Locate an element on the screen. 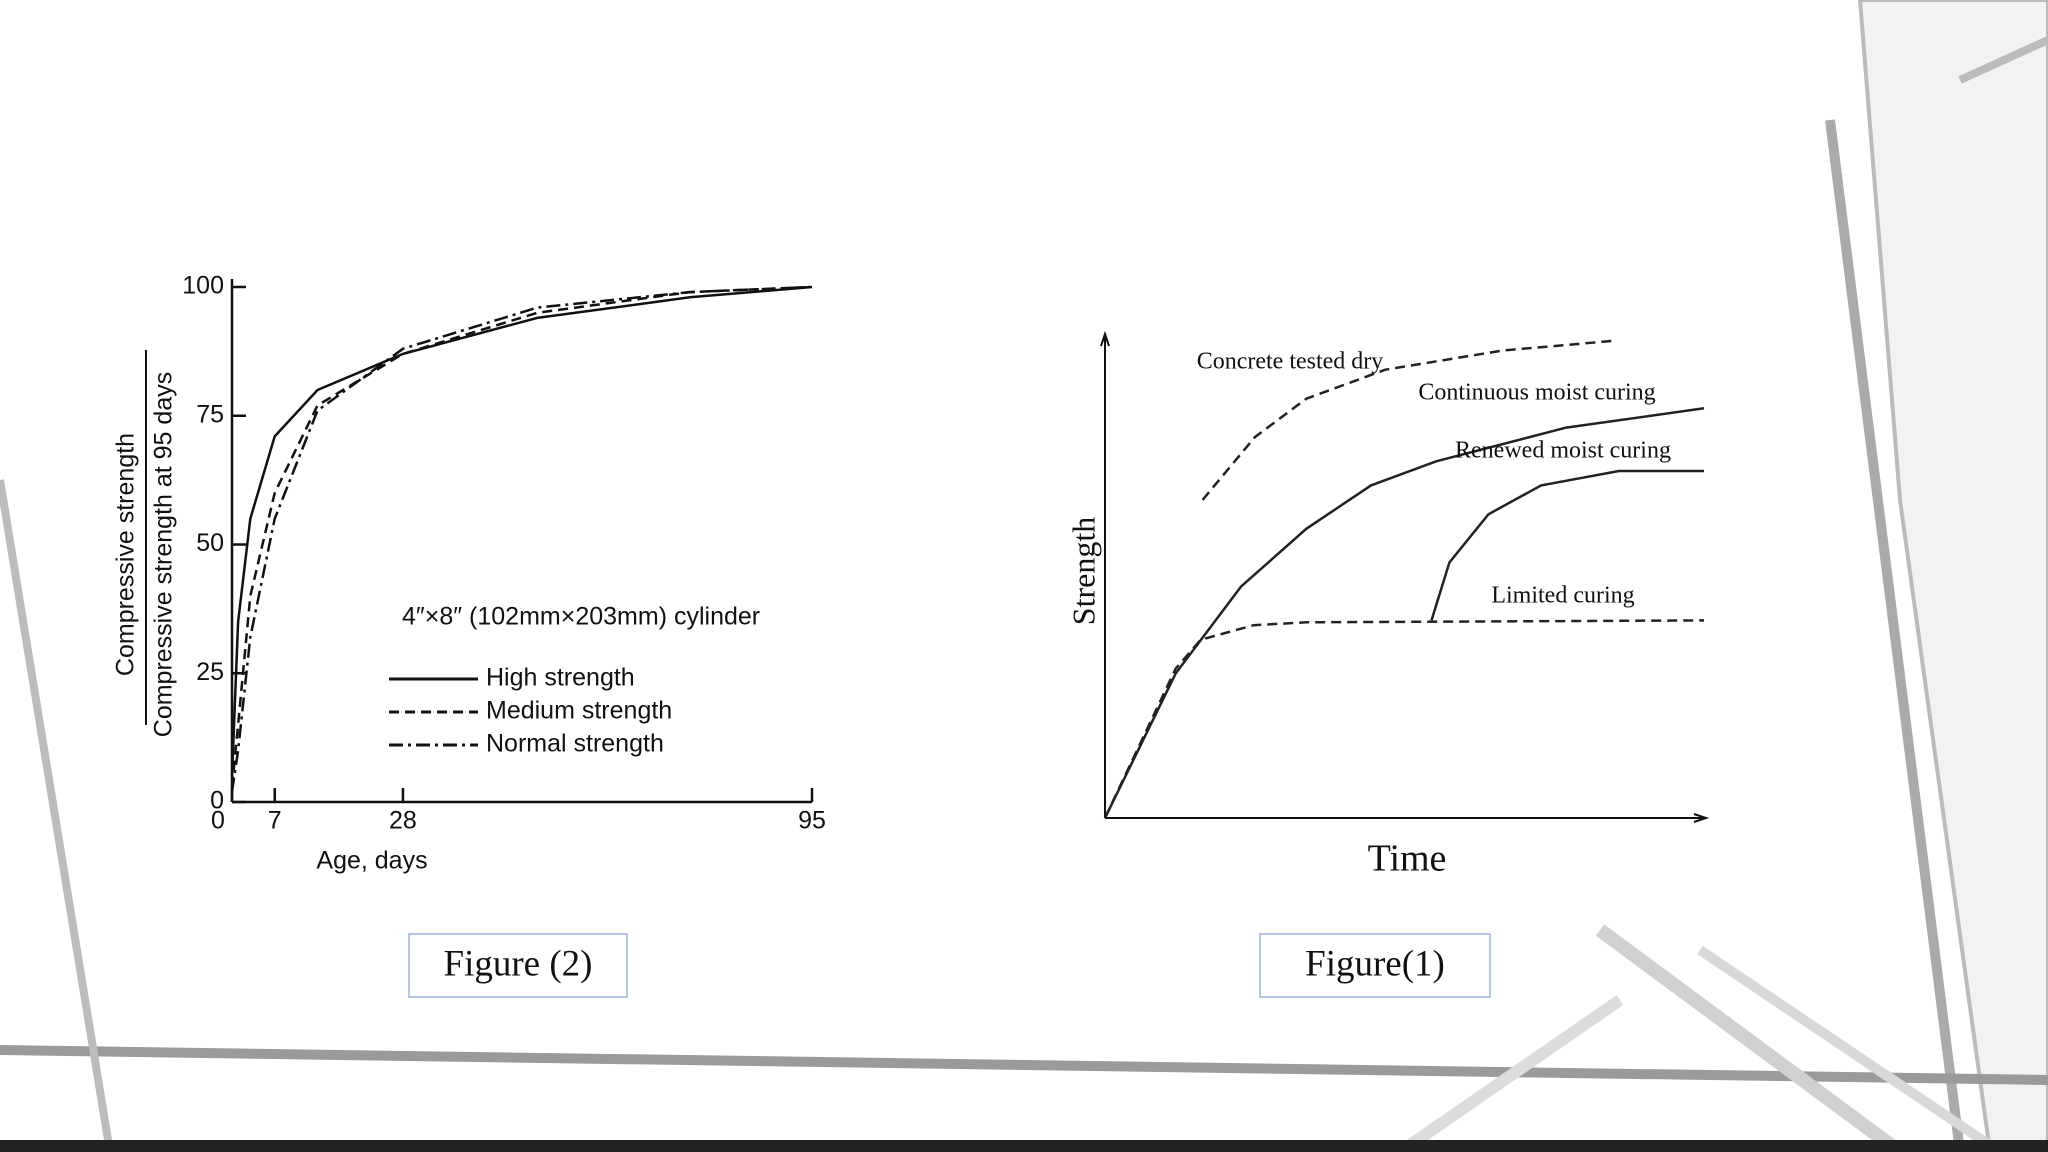  y-tick-label: 0 is located at coordinates (217, 801).